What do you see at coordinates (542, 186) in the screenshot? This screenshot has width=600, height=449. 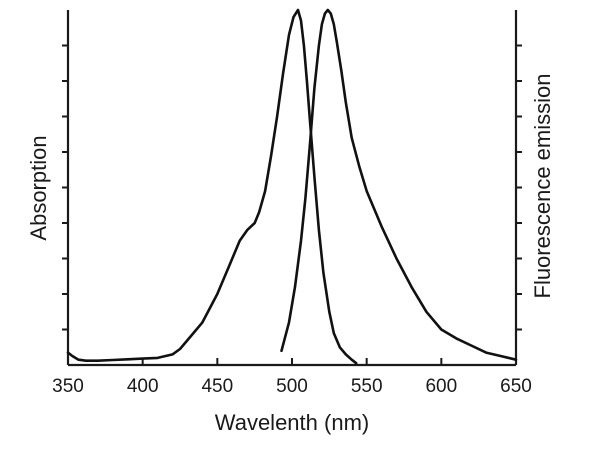 I see `right-y-axis-title: Fluorescence emission` at bounding box center [542, 186].